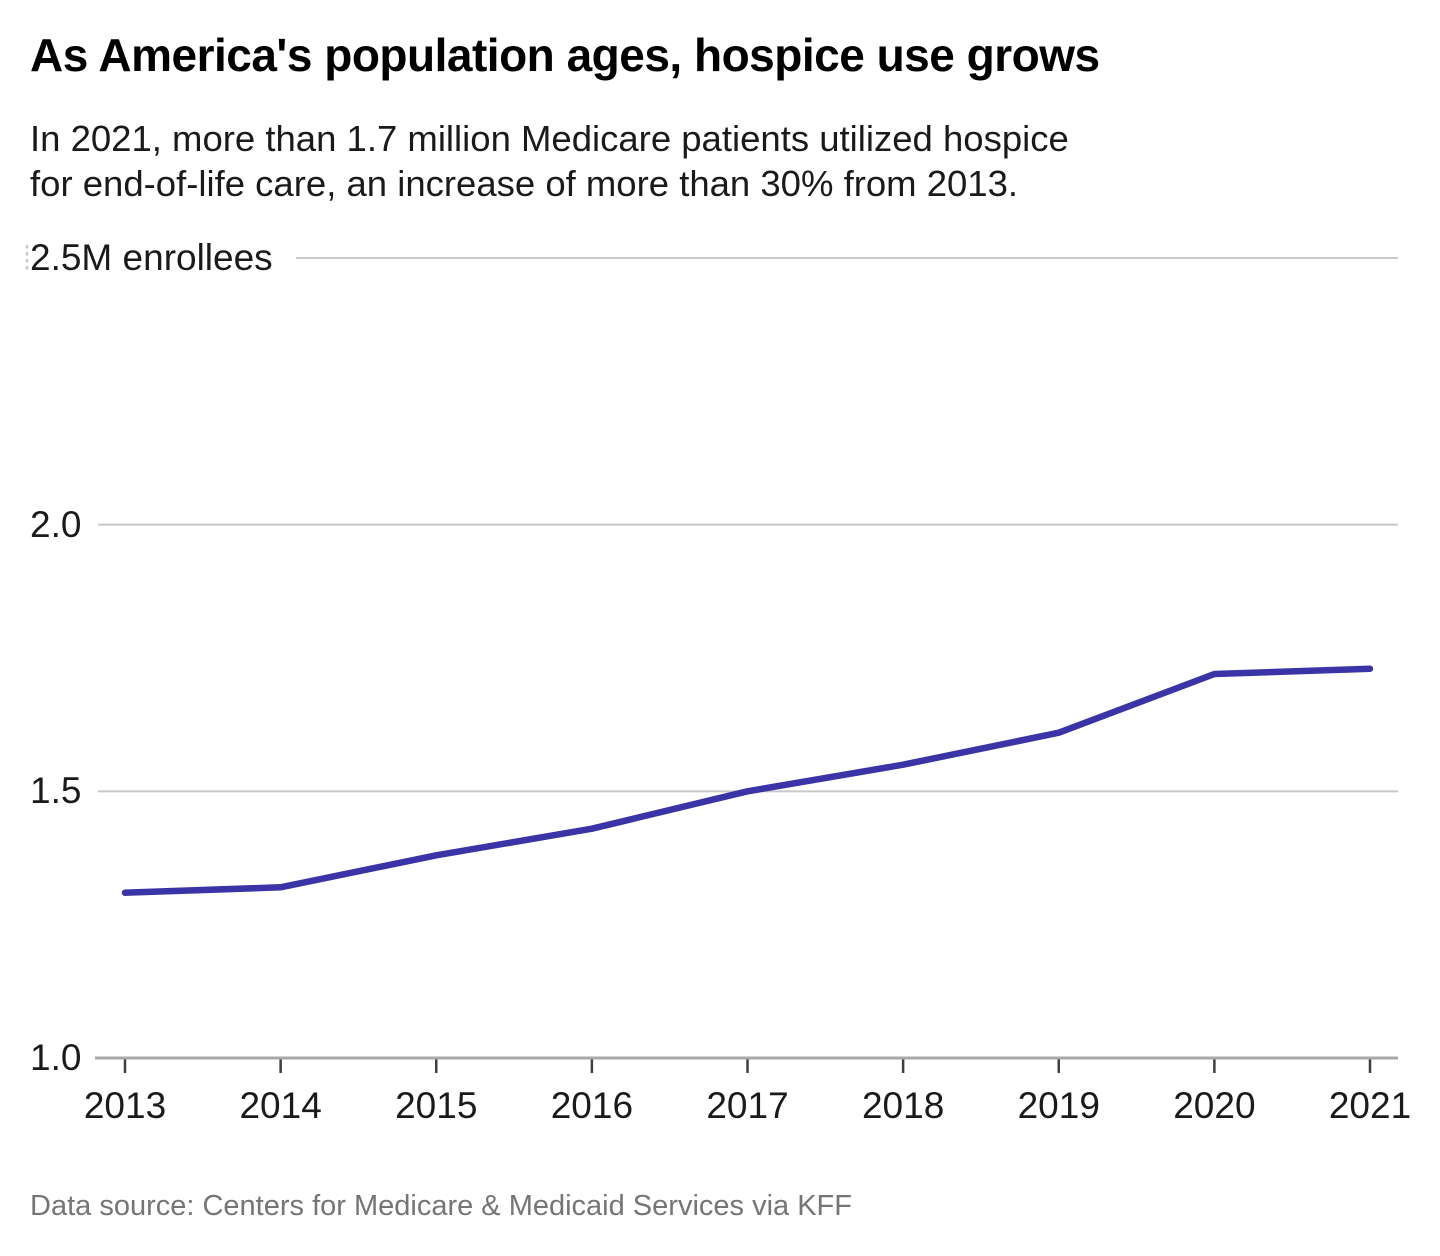 The image size is (1440, 1256). Describe the element at coordinates (1370, 1105) in the screenshot. I see `x-axis-label: 2021` at that location.